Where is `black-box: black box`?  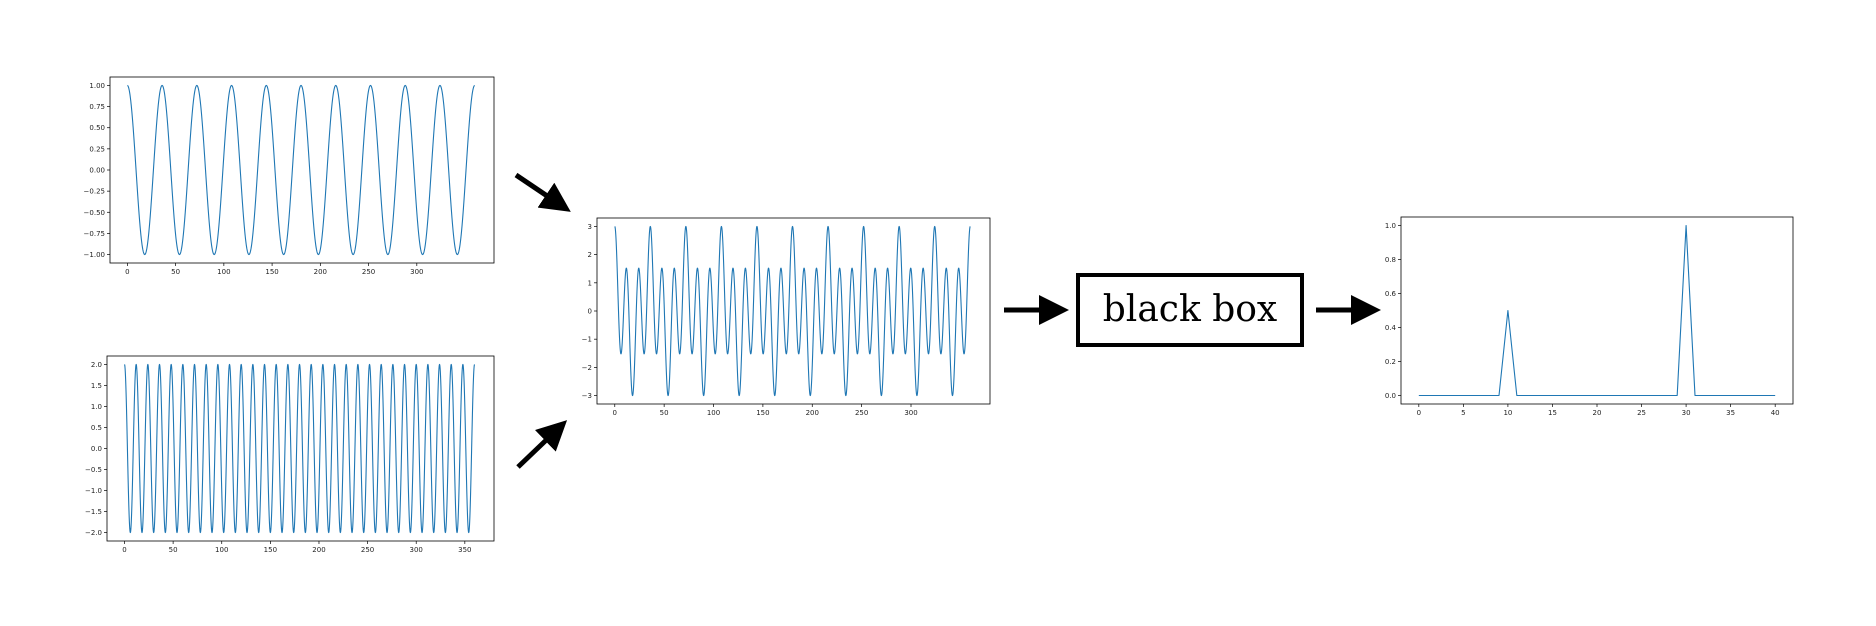
black-box: black box is located at coordinates (1190, 310).